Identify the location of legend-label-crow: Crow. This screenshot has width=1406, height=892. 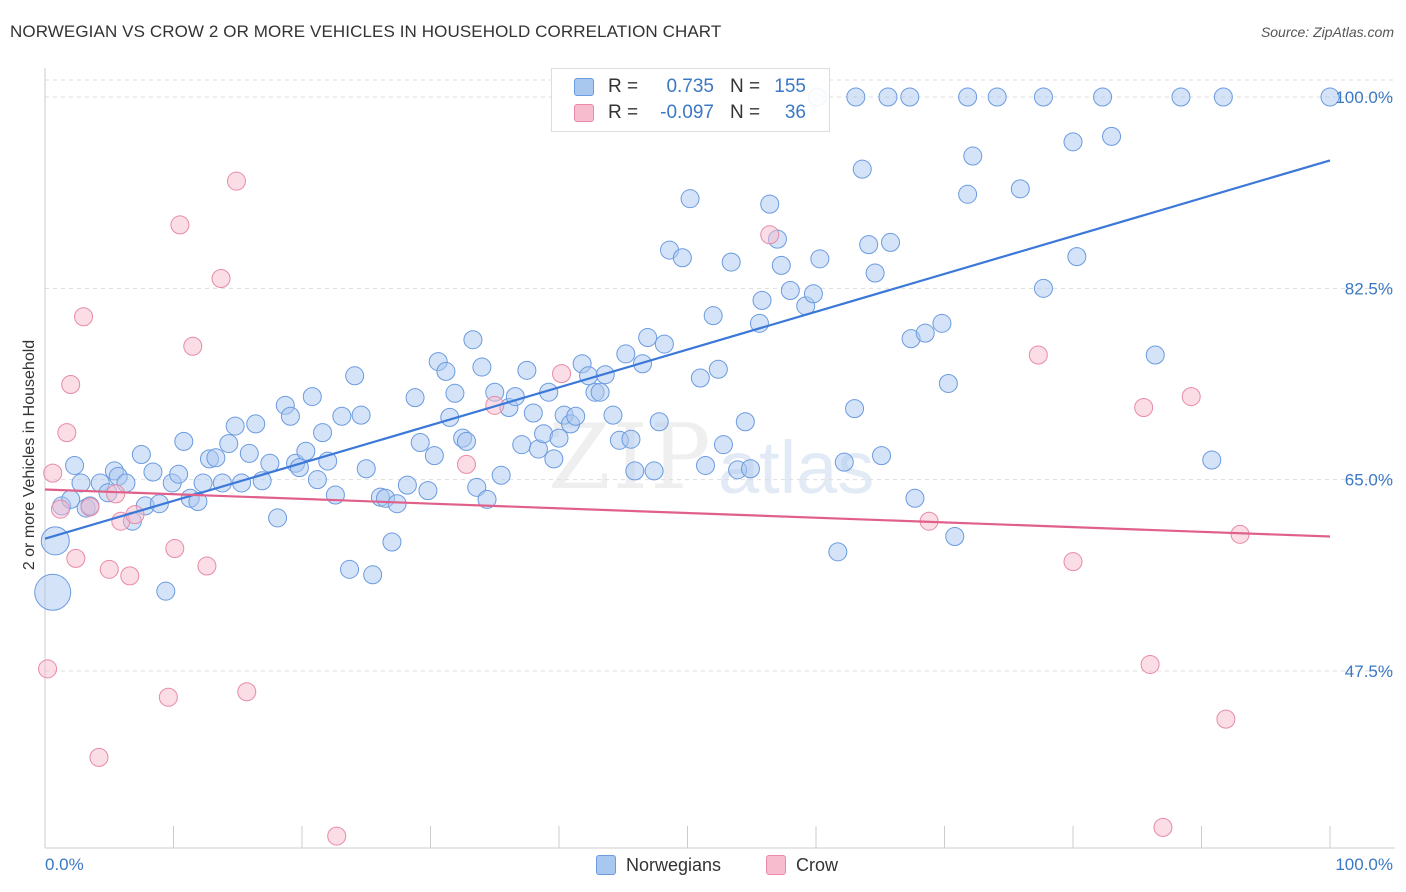
(817, 864).